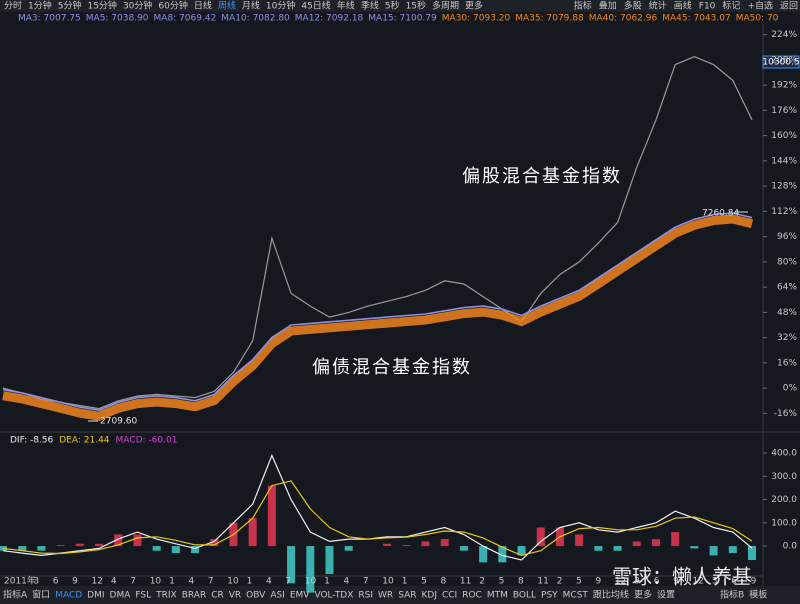  What do you see at coordinates (784, 86) in the screenshot?
I see `y-tick-label: 192%` at bounding box center [784, 86].